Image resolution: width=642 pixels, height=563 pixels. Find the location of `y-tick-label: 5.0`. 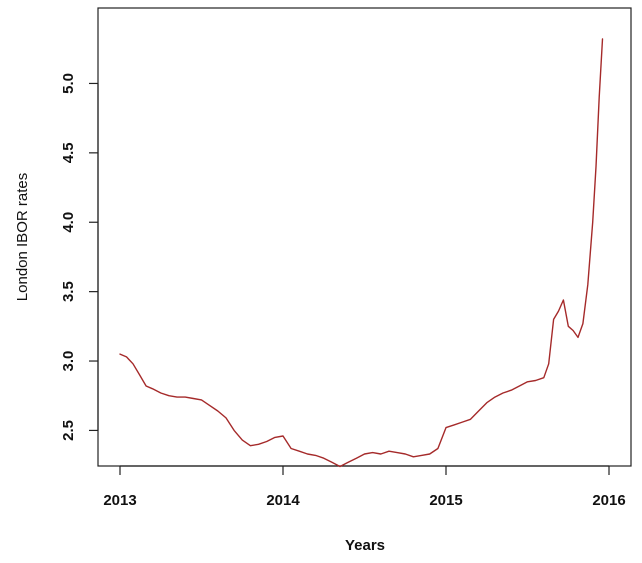

y-tick-label: 5.0 is located at coordinates (68, 83).